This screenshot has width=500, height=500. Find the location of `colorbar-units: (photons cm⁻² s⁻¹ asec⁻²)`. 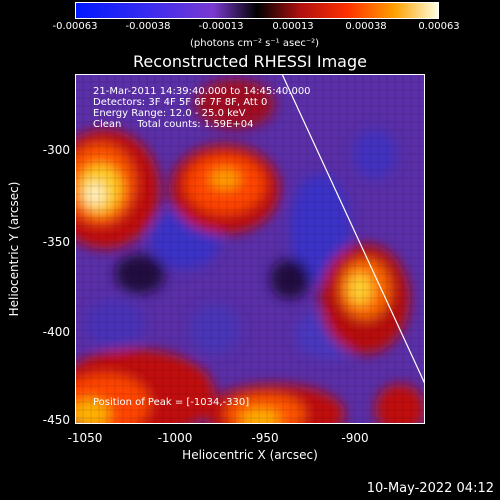

colorbar-units: (photons cm⁻² s⁻¹ asec⁻²) is located at coordinates (255, 43).